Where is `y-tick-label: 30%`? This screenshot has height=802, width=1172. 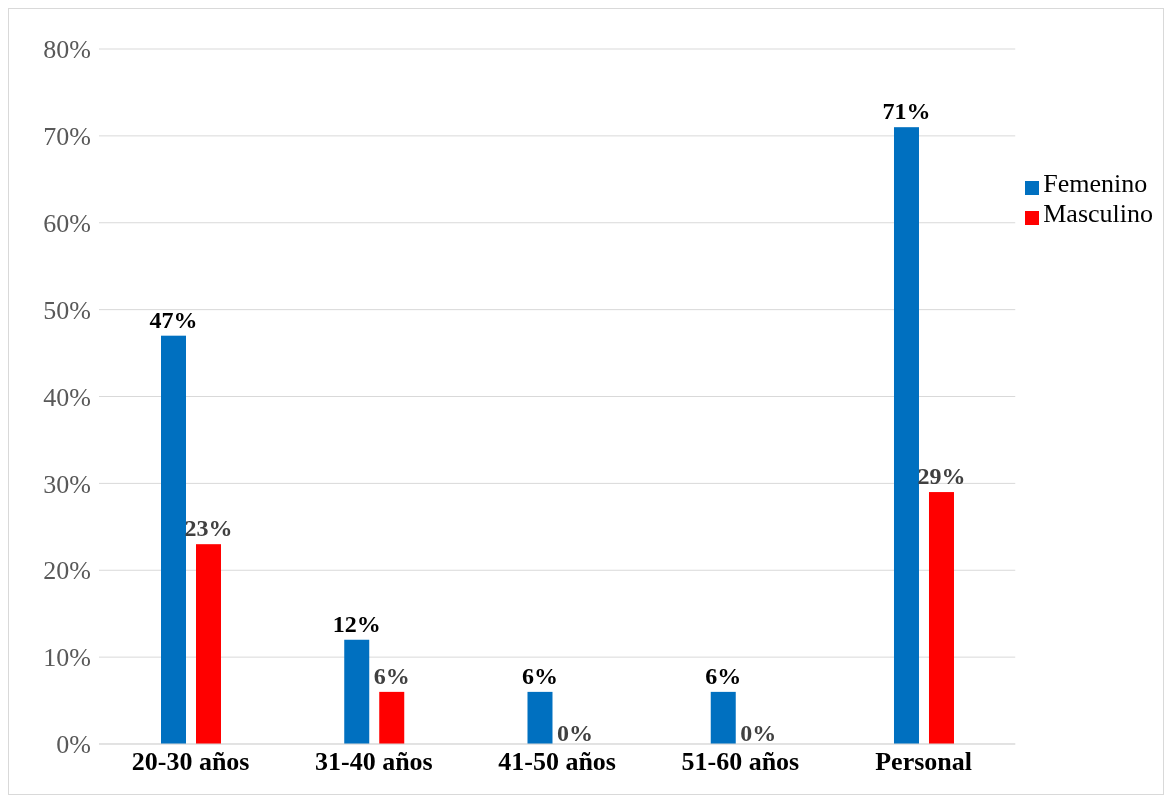
y-tick-label: 30% is located at coordinates (67, 484).